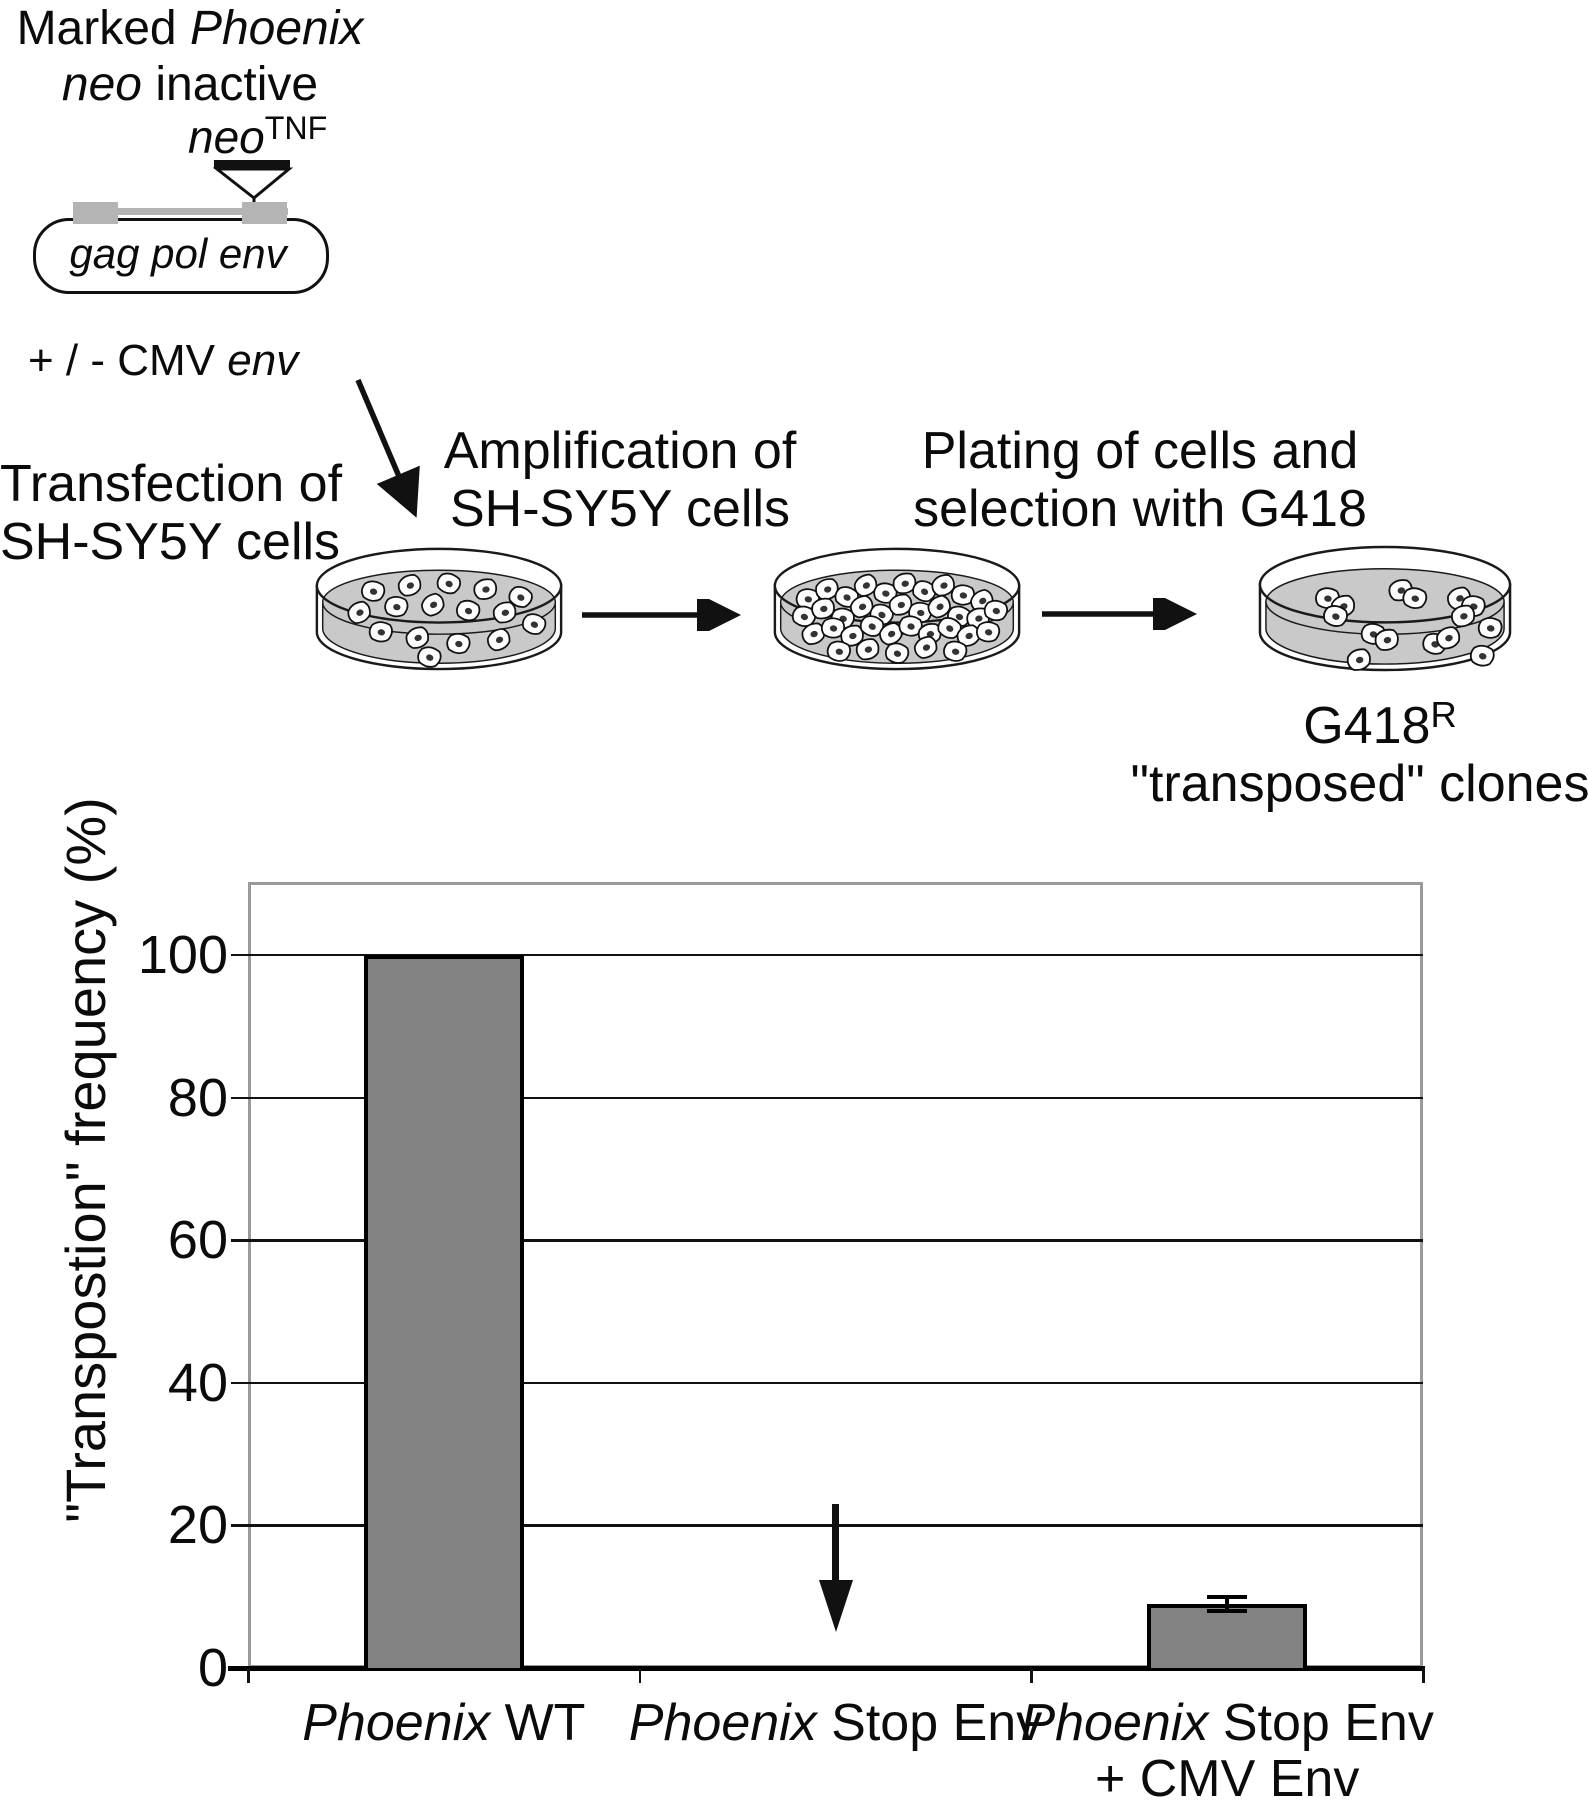 Image resolution: width=1588 pixels, height=1800 pixels. What do you see at coordinates (1227, 1775) in the screenshot?
I see `x-category-label-line2: + CMV Env` at bounding box center [1227, 1775].